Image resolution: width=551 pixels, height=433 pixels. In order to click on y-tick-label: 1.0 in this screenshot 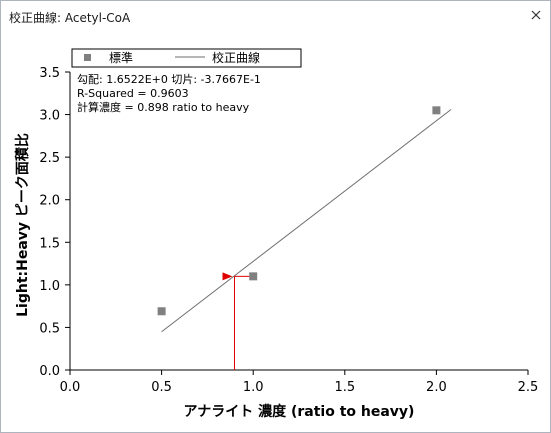, I will do `click(49, 286)`.